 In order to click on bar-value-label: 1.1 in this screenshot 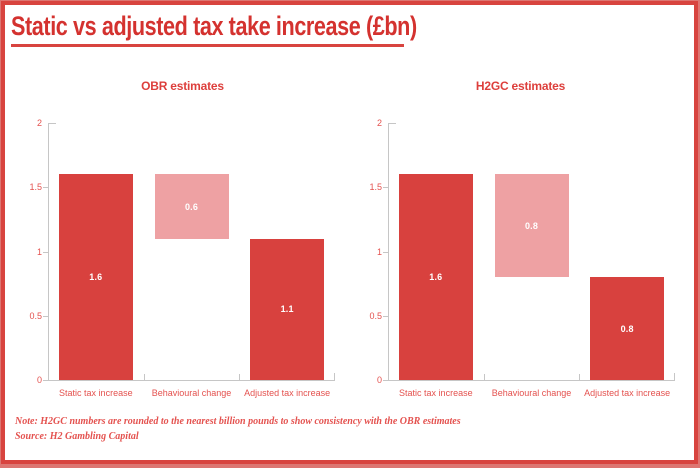, I will do `click(287, 309)`.